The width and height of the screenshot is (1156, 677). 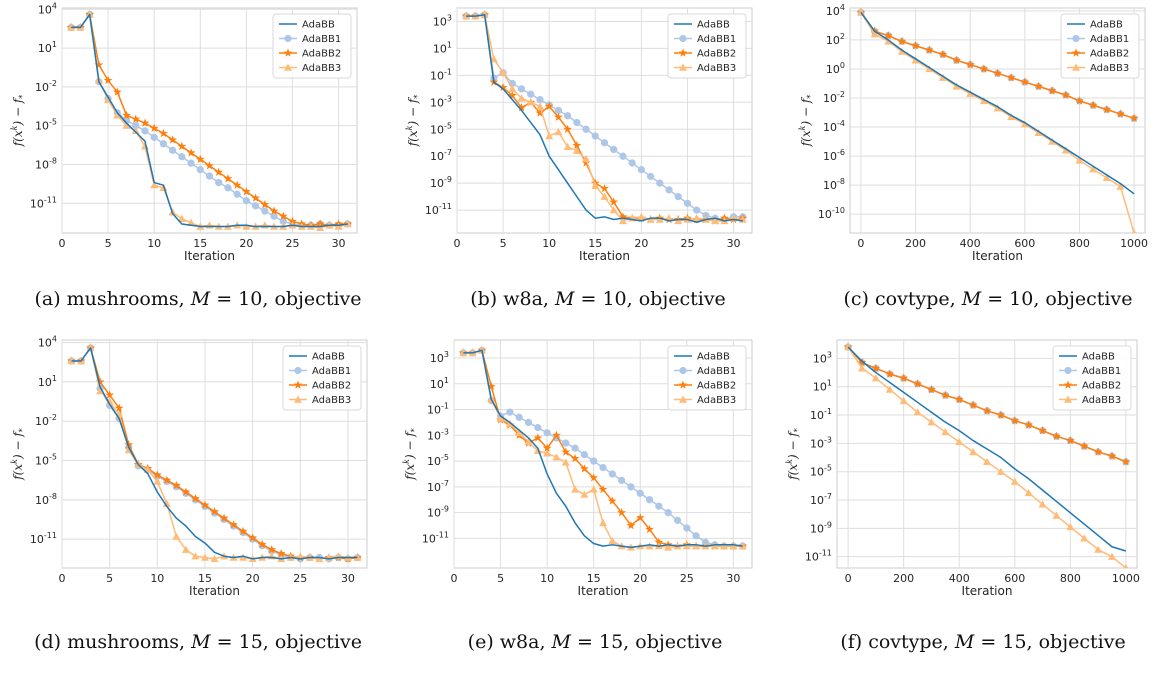 I want to click on y-tick-label: 10⁻¹¹, so click(x=43, y=202).